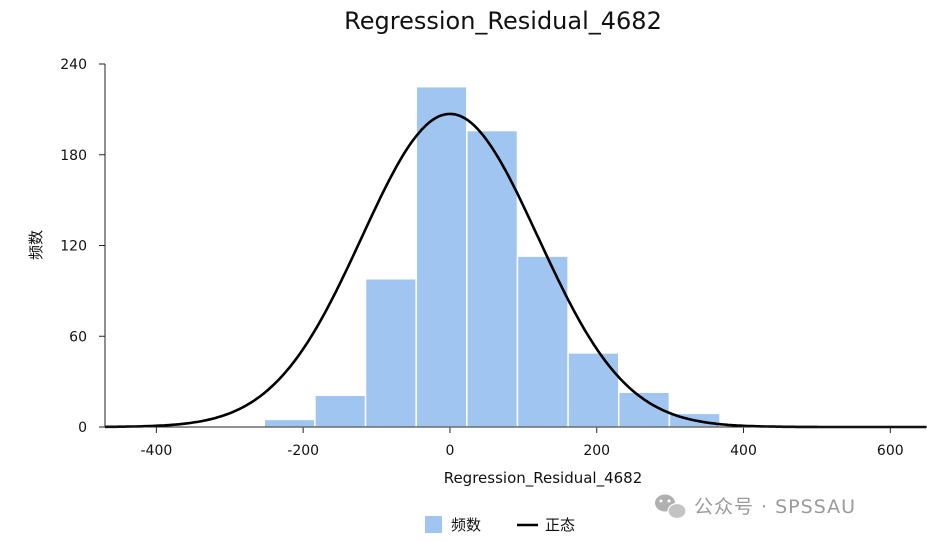 The width and height of the screenshot is (927, 542). I want to click on y-axis-label: 频数, so click(36, 245).